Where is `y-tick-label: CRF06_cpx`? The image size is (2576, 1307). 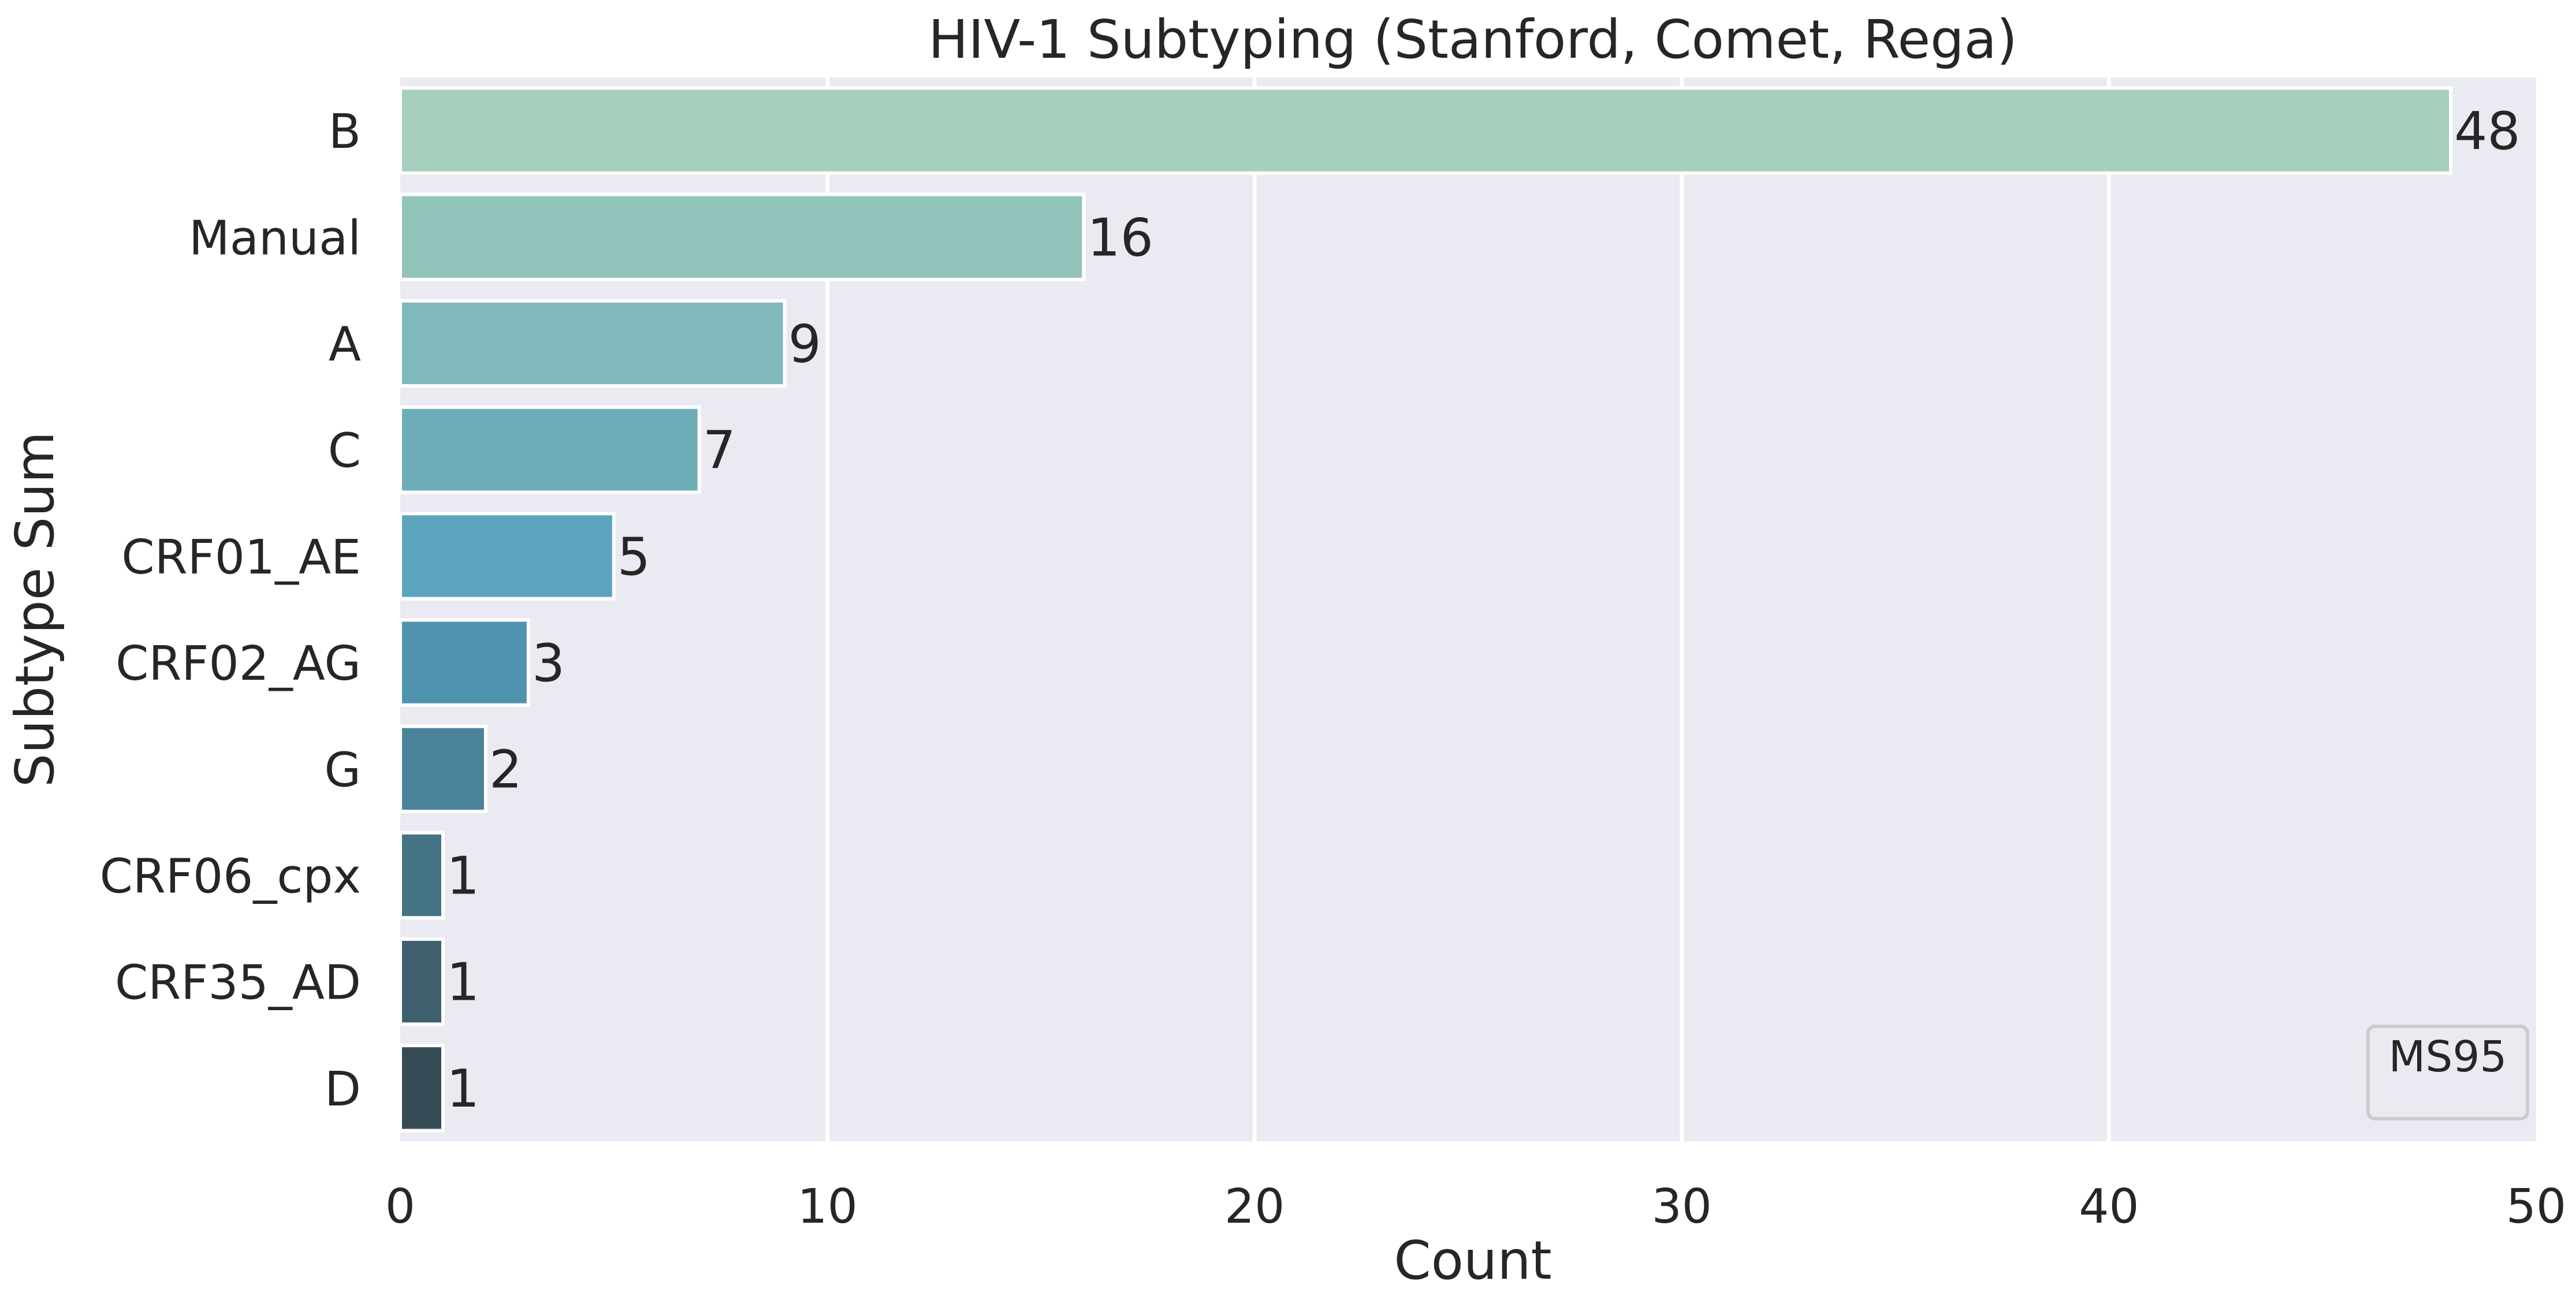
y-tick-label: CRF06_cpx is located at coordinates (231, 877).